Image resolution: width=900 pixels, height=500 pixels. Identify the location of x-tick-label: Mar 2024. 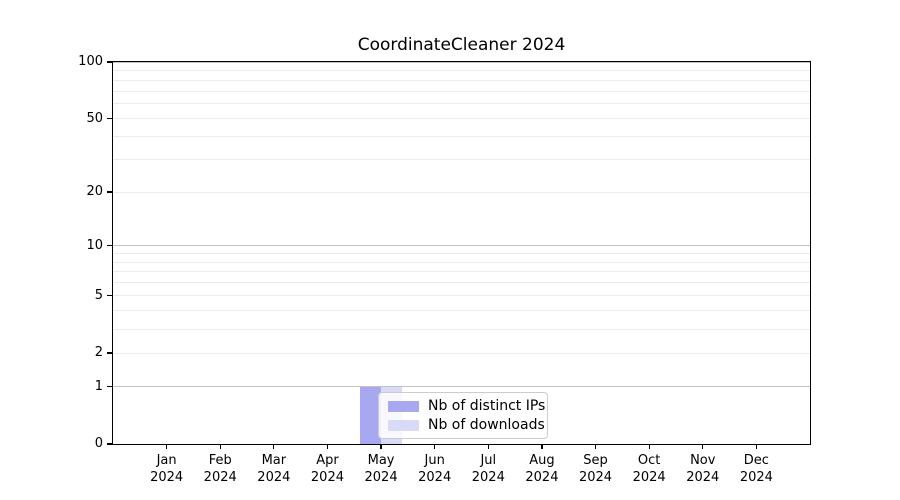
(274, 469).